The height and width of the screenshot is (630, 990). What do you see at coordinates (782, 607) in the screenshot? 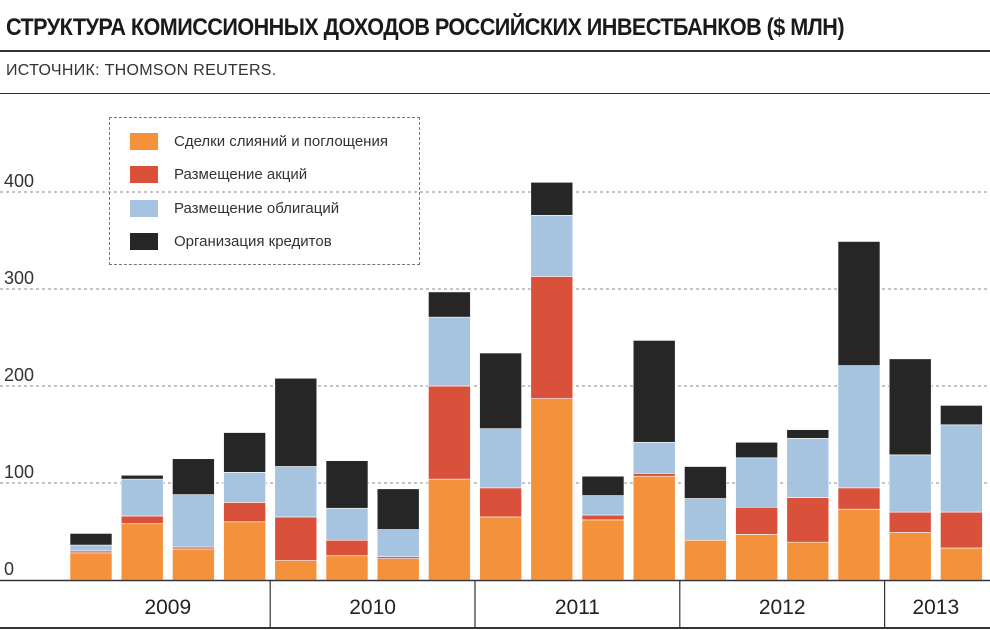
I see `x-tick-label: 2012` at bounding box center [782, 607].